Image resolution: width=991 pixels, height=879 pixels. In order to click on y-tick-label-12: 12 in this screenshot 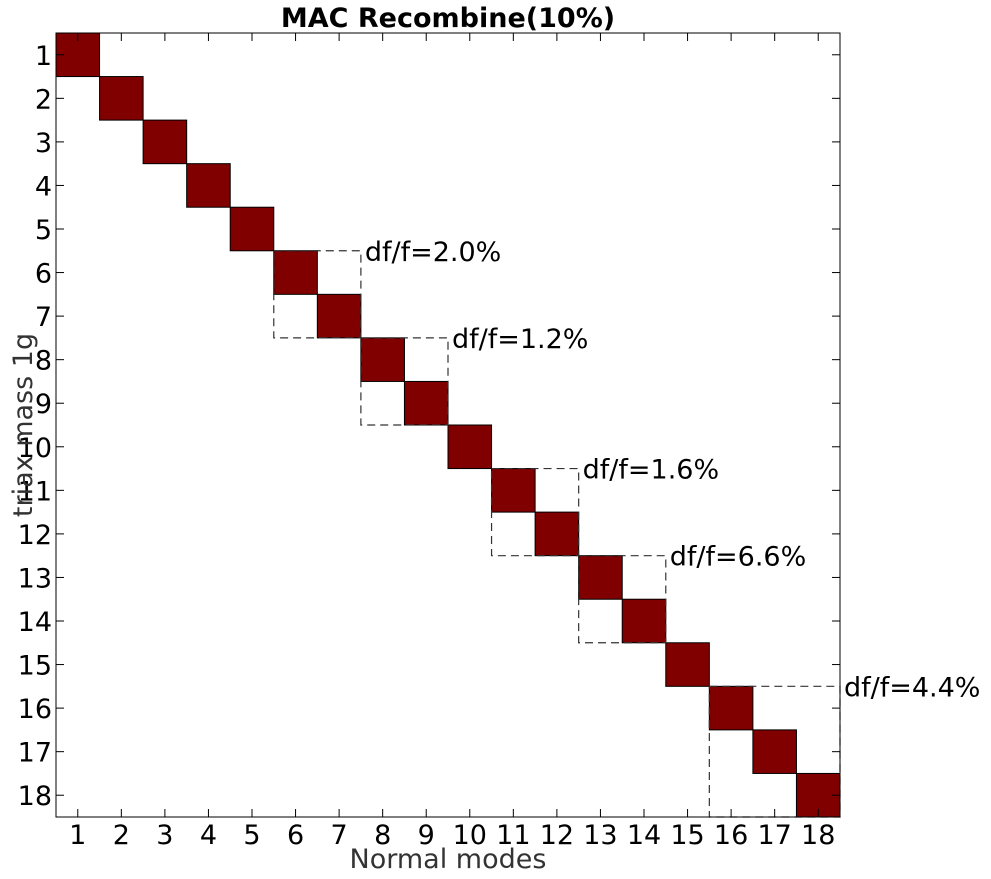, I will do `click(35, 535)`.